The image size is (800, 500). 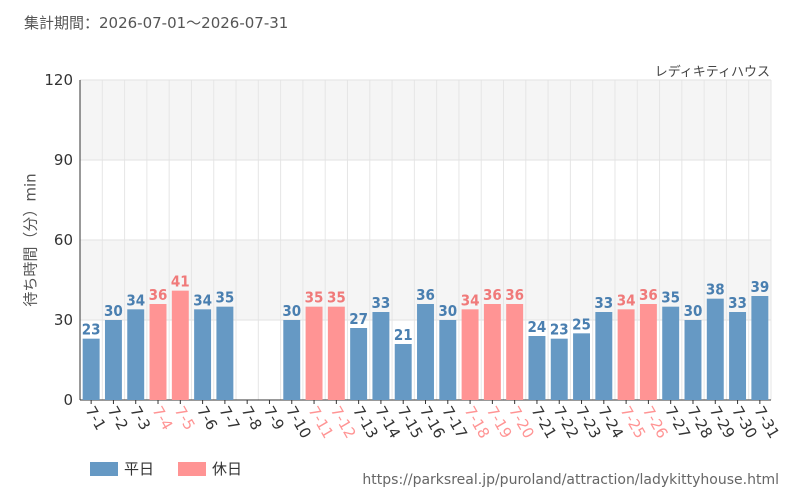 I want to click on legend: 平日 休日, so click(x=178, y=468).